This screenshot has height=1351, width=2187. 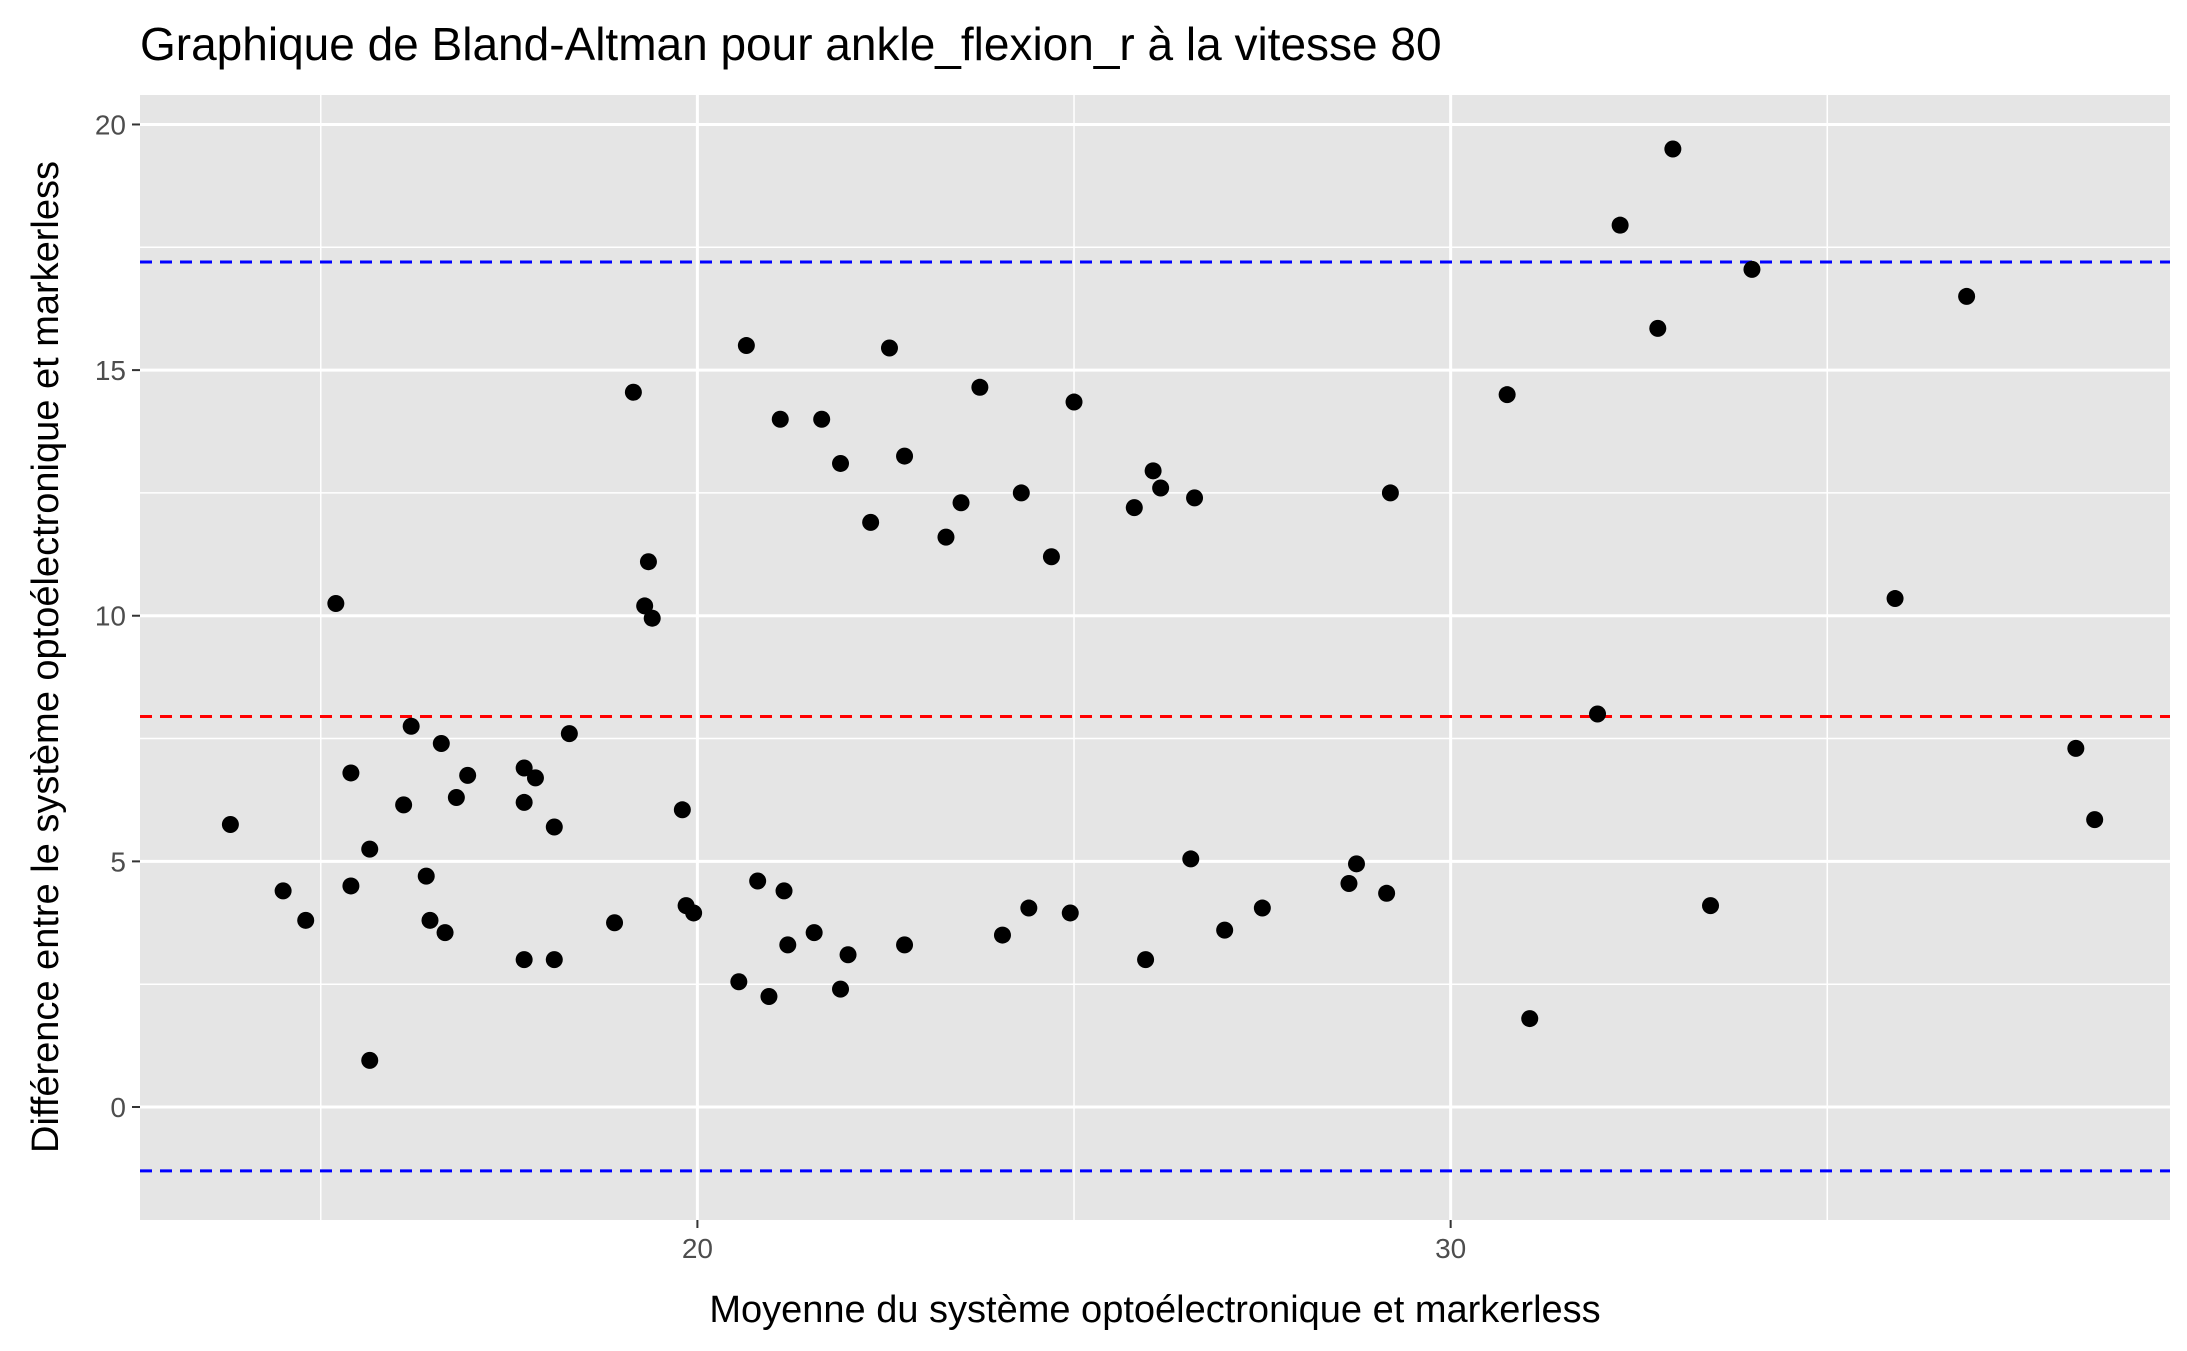 I want to click on x-tick-label: 30, so click(x=1450, y=1248).